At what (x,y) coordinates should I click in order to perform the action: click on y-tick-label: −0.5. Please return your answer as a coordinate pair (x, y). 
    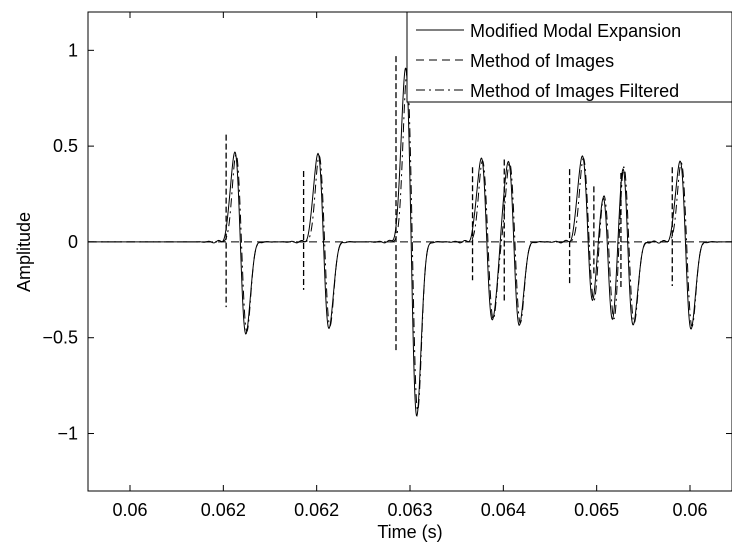
    Looking at the image, I should click on (60, 338).